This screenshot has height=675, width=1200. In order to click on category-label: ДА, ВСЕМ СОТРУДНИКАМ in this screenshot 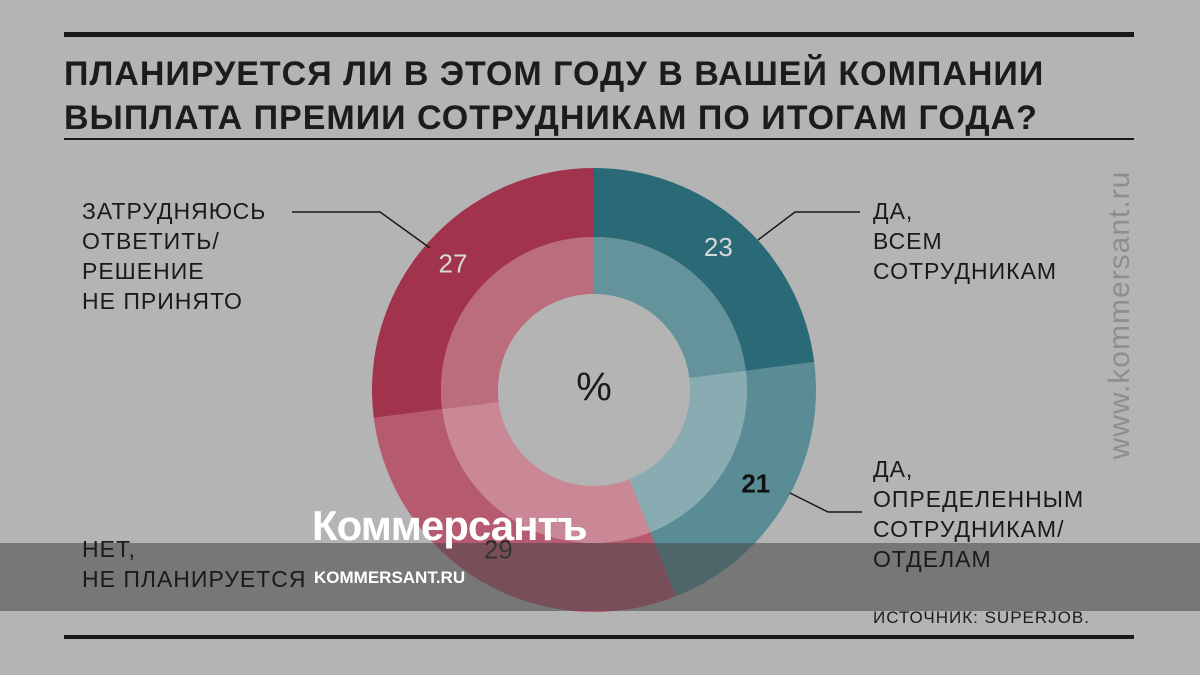, I will do `click(965, 241)`.